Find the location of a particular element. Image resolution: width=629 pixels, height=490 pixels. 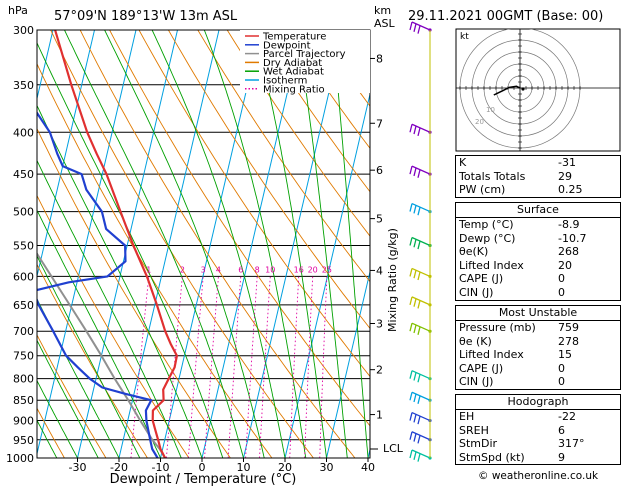

index-value: 0.25 is located at coordinates (589, 190).